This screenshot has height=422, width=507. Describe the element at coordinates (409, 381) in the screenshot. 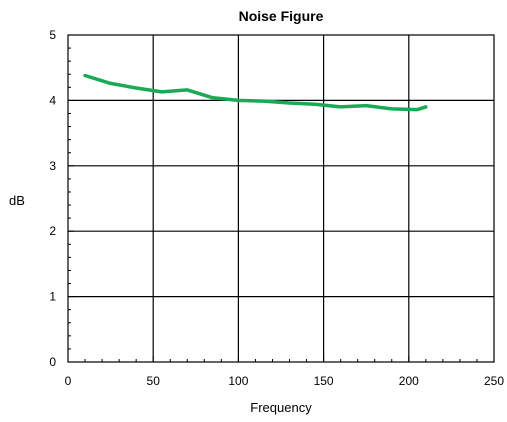

I see `x-tick-label: 200` at that location.